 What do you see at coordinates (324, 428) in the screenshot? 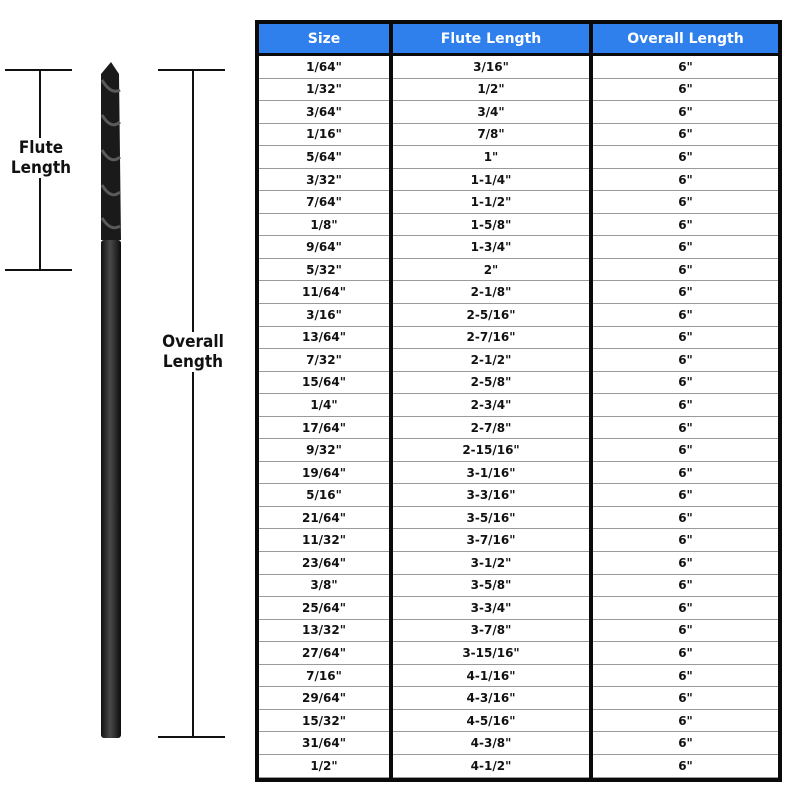
I see `size-cell: 17/64"` at bounding box center [324, 428].